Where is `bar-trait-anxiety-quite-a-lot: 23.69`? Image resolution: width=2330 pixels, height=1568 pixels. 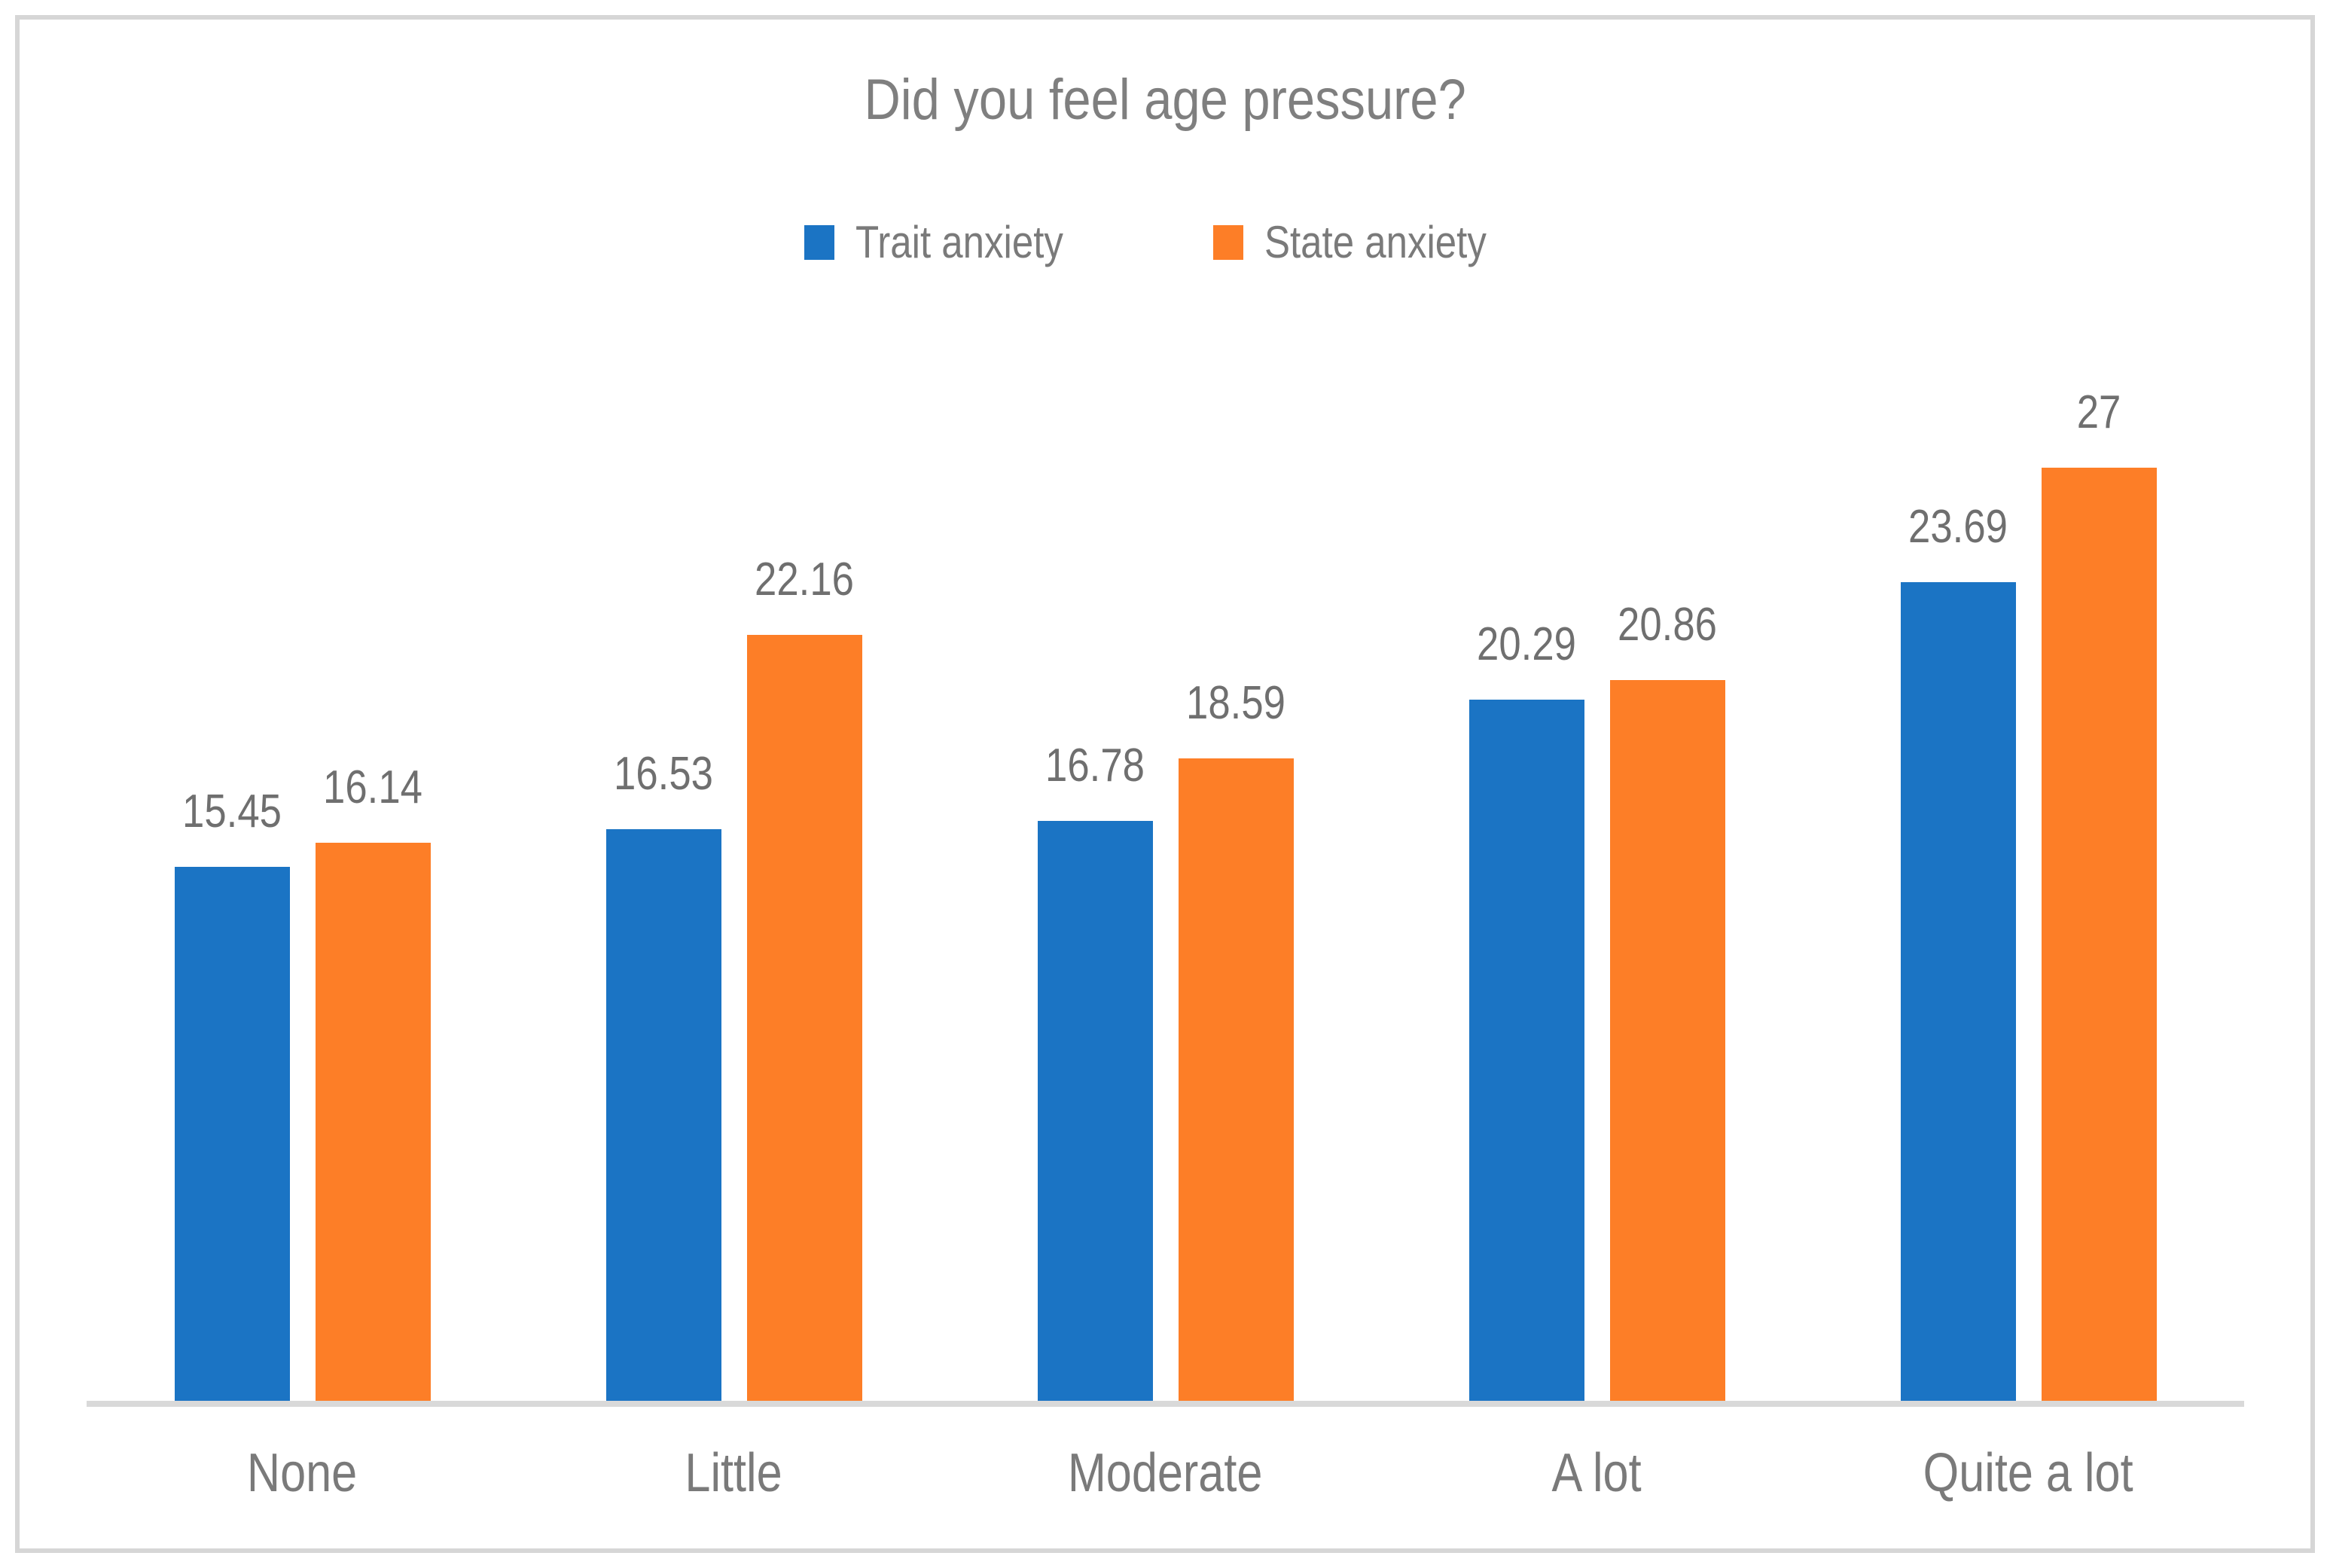 bar-trait-anxiety-quite-a-lot: 23.69 is located at coordinates (1958, 952).